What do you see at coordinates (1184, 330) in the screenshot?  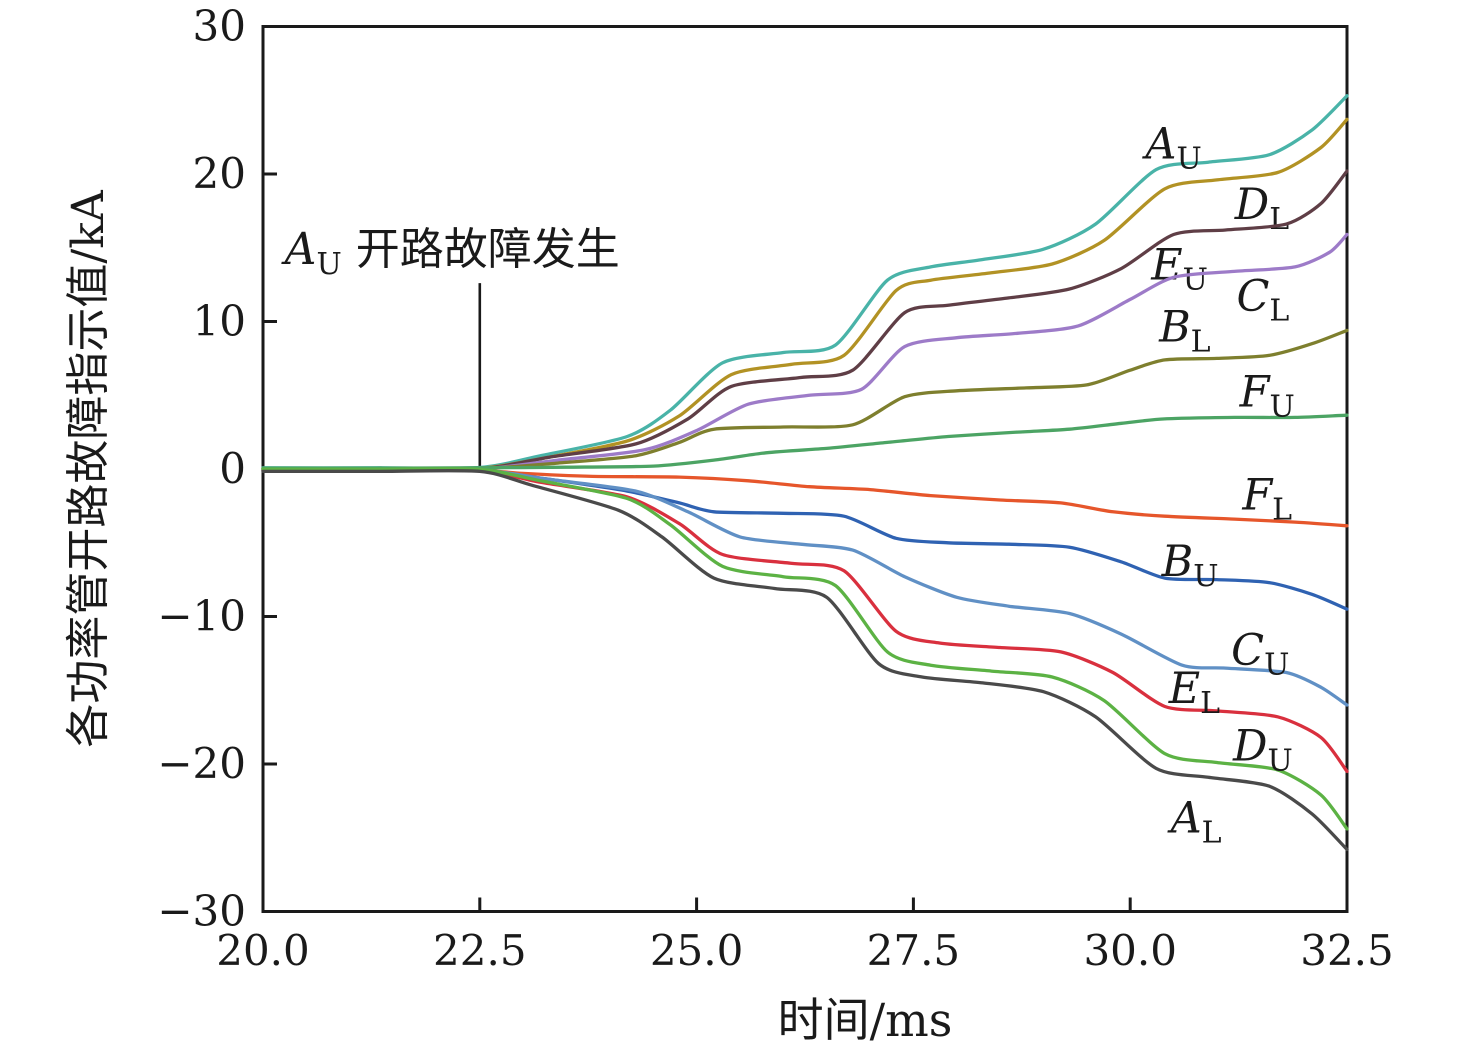 I see `curve-label-B_L: BL` at bounding box center [1184, 330].